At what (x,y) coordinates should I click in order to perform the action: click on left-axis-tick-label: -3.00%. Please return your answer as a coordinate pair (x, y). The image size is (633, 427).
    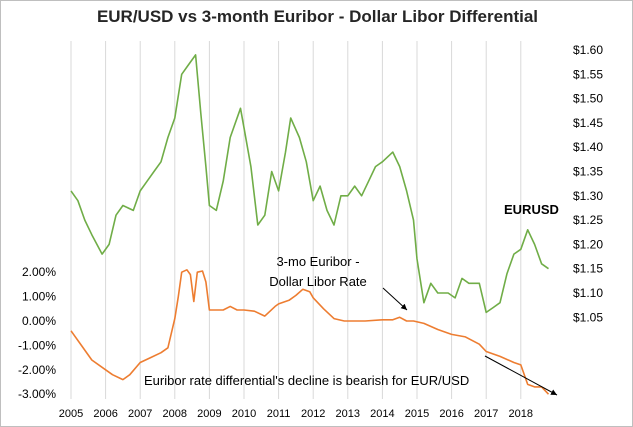
    Looking at the image, I should click on (37, 394).